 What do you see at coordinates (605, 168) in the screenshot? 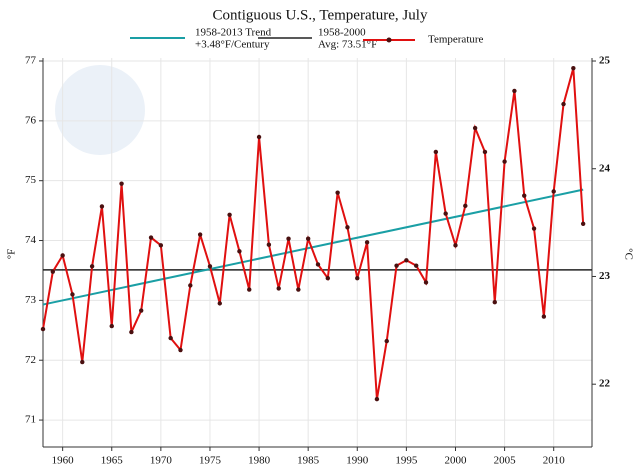
I see `y2-tick-label: 24` at bounding box center [605, 168].